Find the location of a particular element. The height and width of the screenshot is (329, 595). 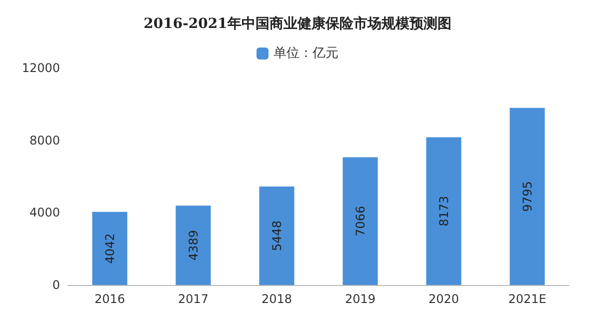

data-label: 9795 is located at coordinates (527, 196).